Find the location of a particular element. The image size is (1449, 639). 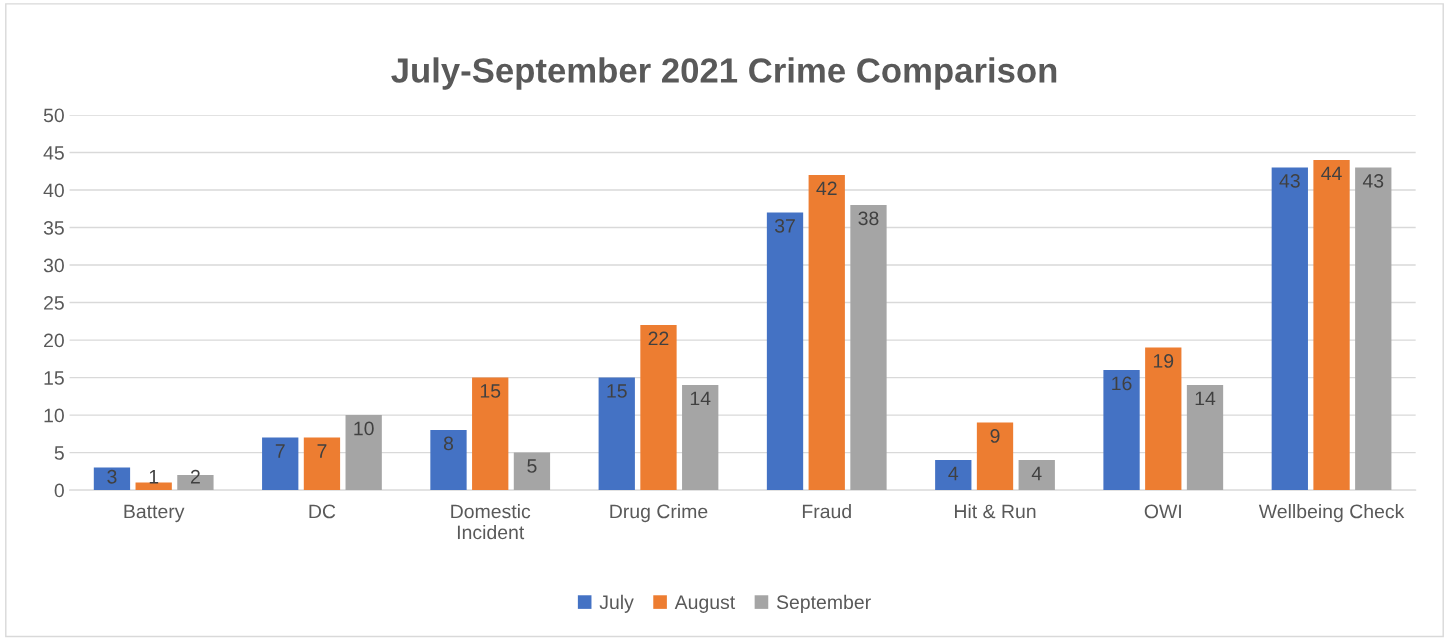

legend-label: August is located at coordinates (705, 604).